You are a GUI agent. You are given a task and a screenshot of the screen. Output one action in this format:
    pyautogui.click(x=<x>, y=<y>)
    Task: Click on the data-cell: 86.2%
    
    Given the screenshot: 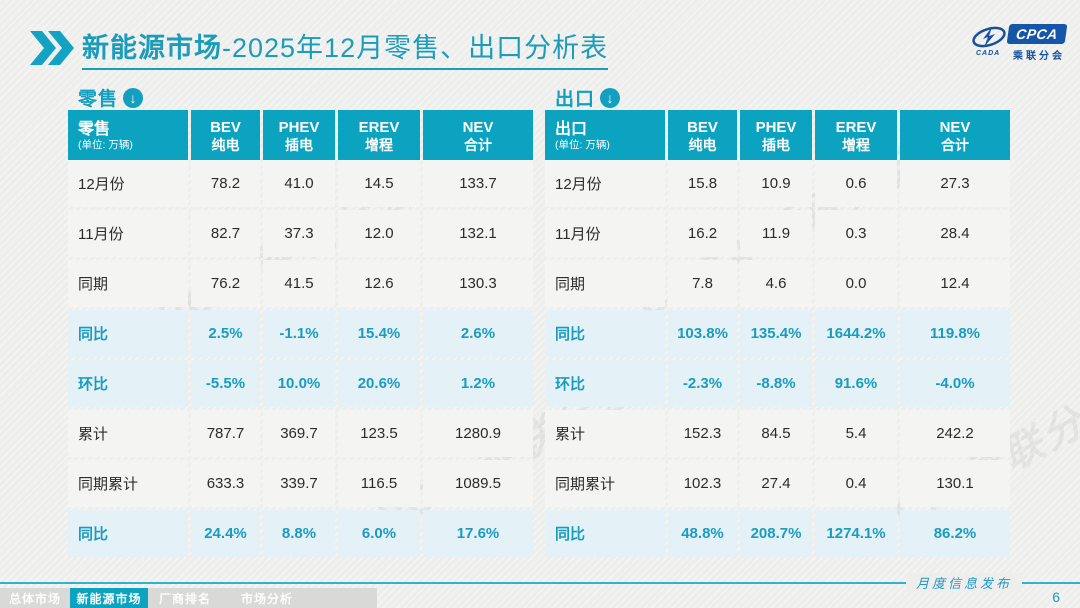 What is the action you would take?
    pyautogui.click(x=955, y=533)
    